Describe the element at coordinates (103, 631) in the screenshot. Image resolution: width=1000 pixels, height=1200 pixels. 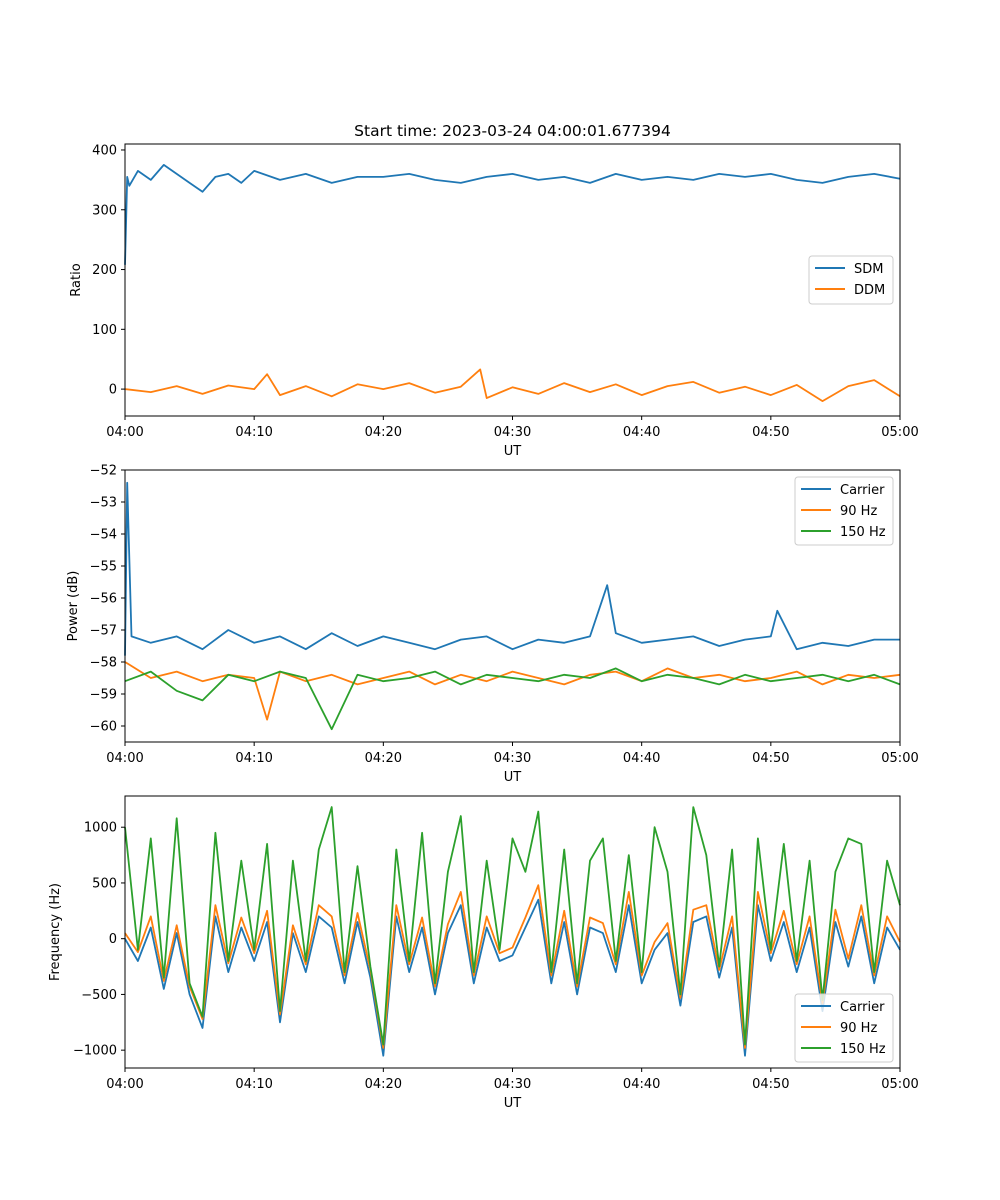
I see `power-y-tick-label: −57` at that location.